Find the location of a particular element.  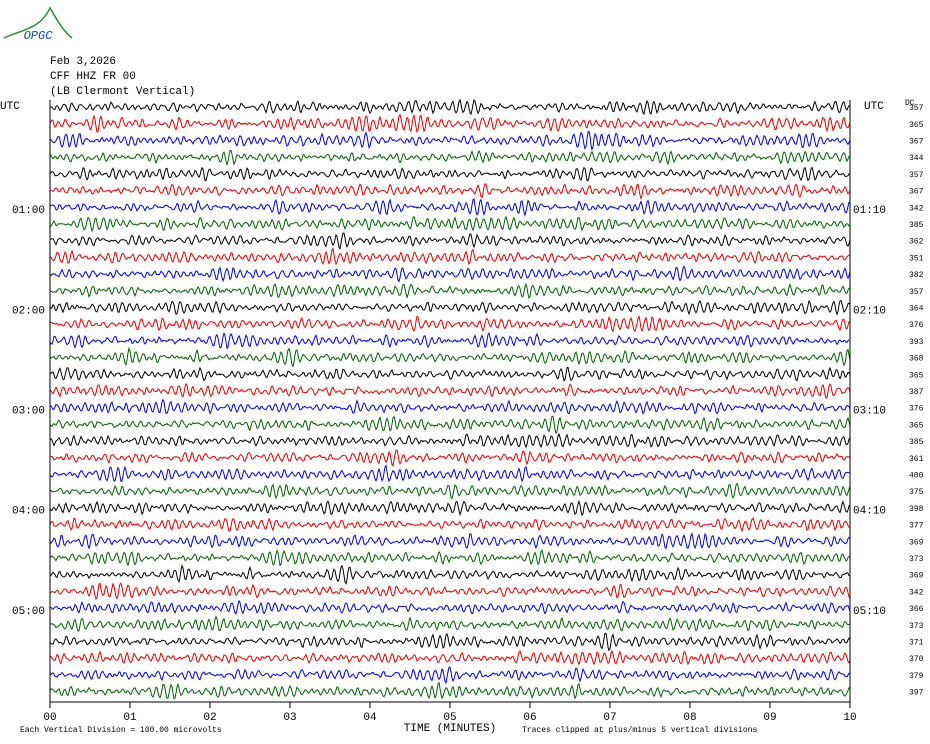

dc-value: 371 is located at coordinates (916, 643).